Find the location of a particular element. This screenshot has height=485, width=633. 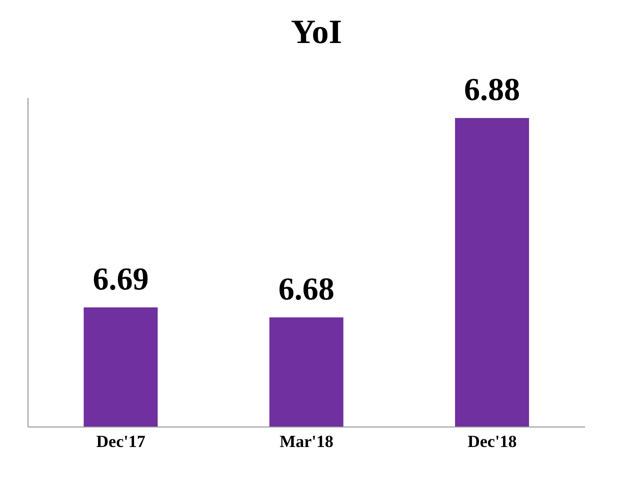

data-label: 6.88 is located at coordinates (492, 88).